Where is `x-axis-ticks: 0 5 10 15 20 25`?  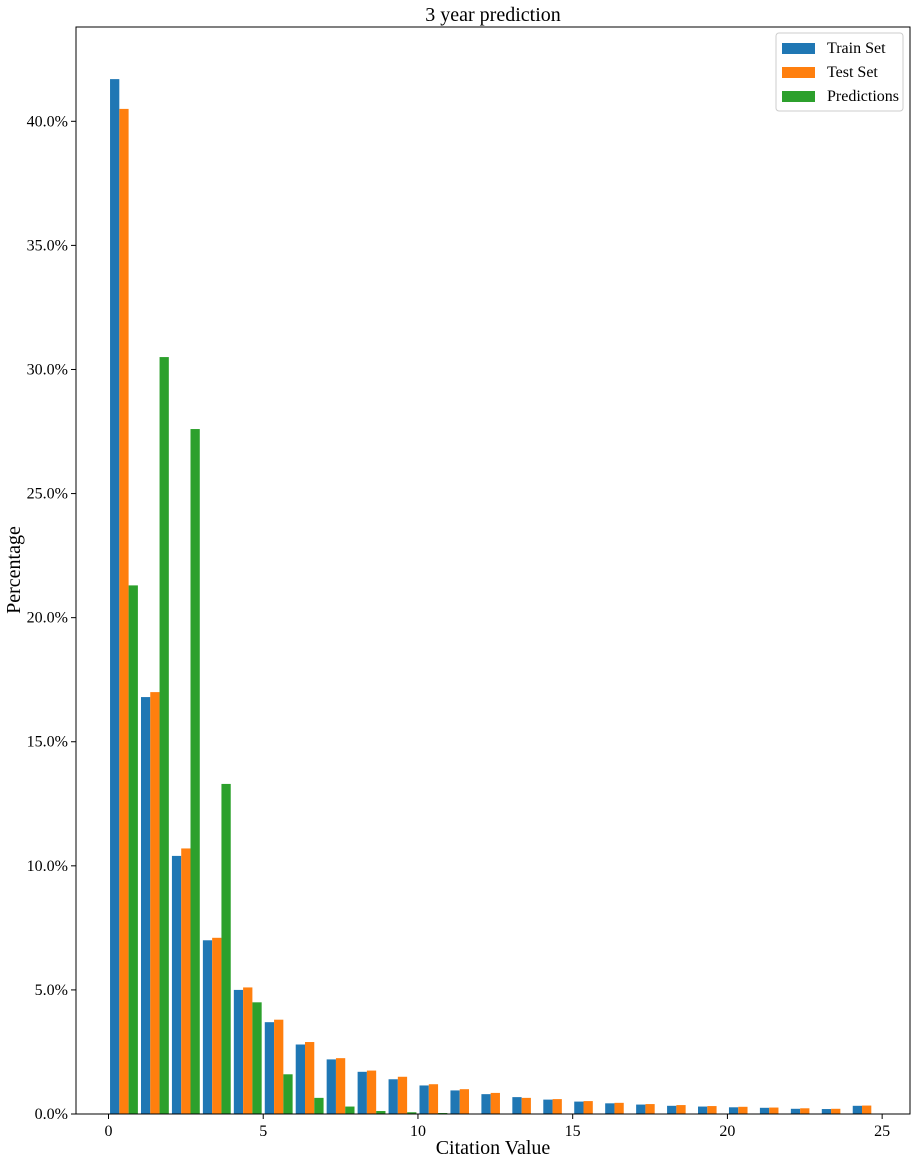
x-axis-ticks: 0 5 10 15 20 25 is located at coordinates (497, 1127).